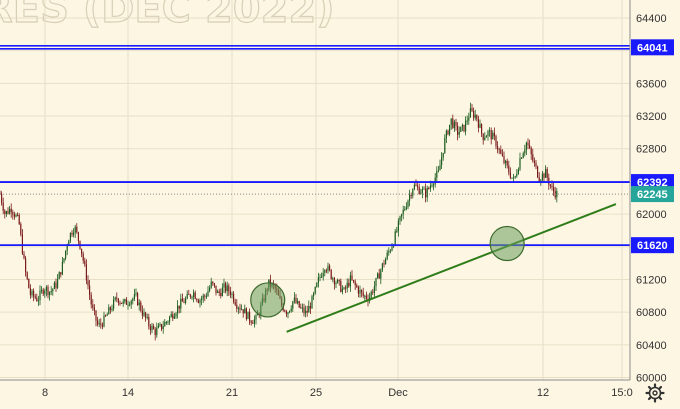 The height and width of the screenshot is (409, 680). What do you see at coordinates (655, 393) in the screenshot?
I see `gear-icon` at bounding box center [655, 393].